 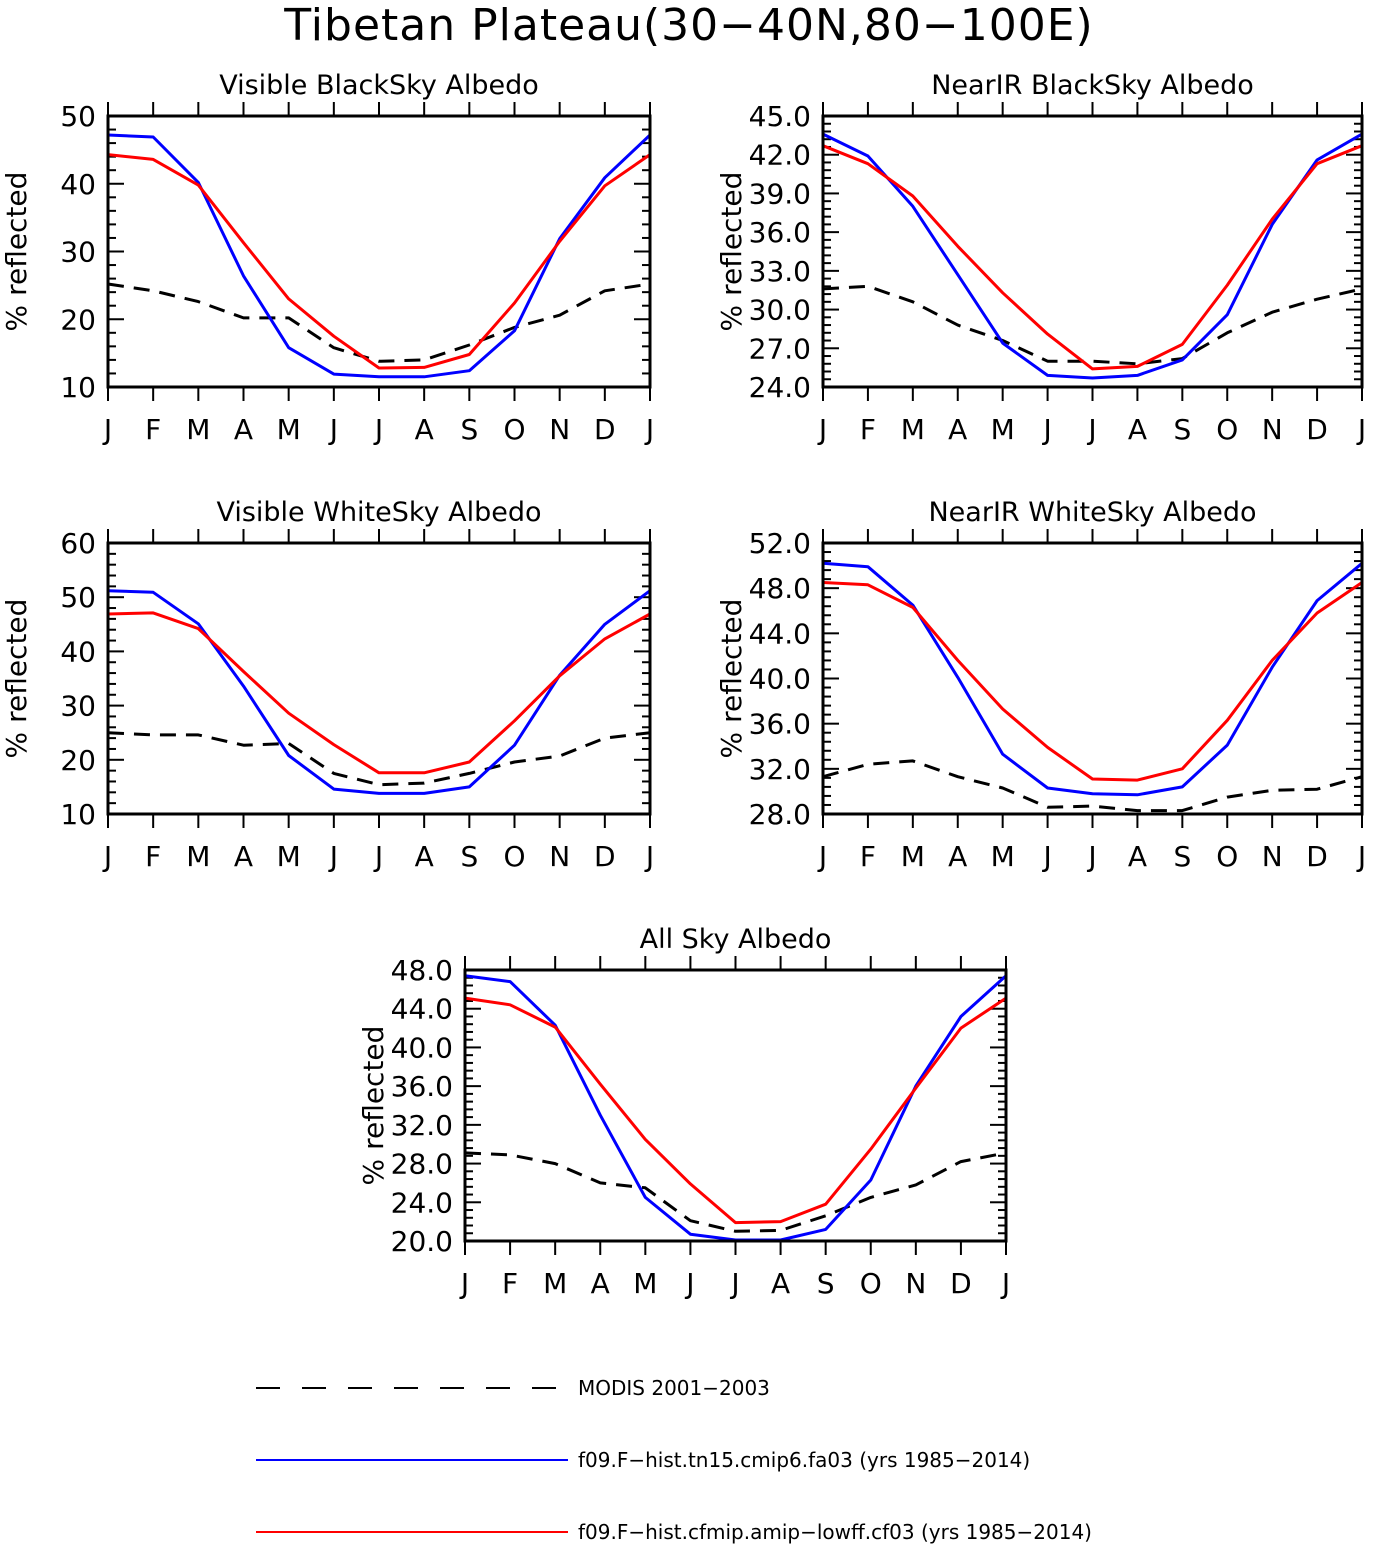 What do you see at coordinates (780, 543) in the screenshot?
I see `y-tick-label: 52.0` at bounding box center [780, 543].